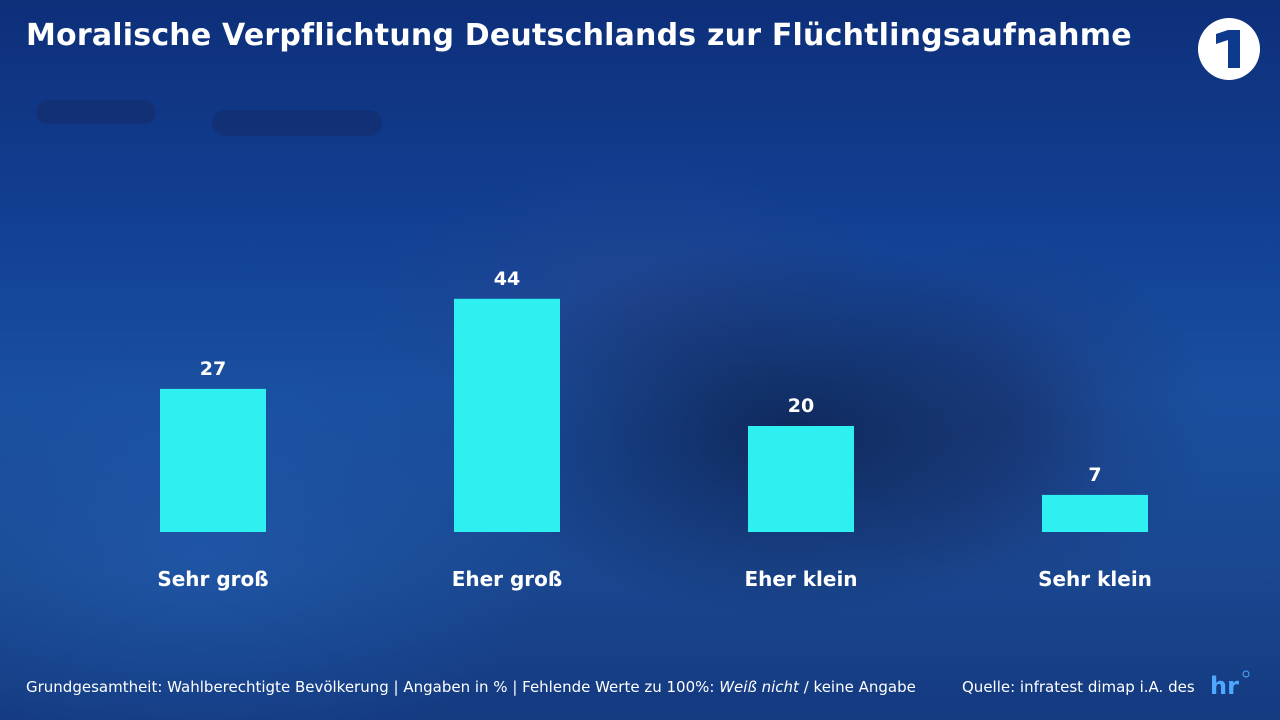  I want to click on data-label-2: 20, so click(801, 406).